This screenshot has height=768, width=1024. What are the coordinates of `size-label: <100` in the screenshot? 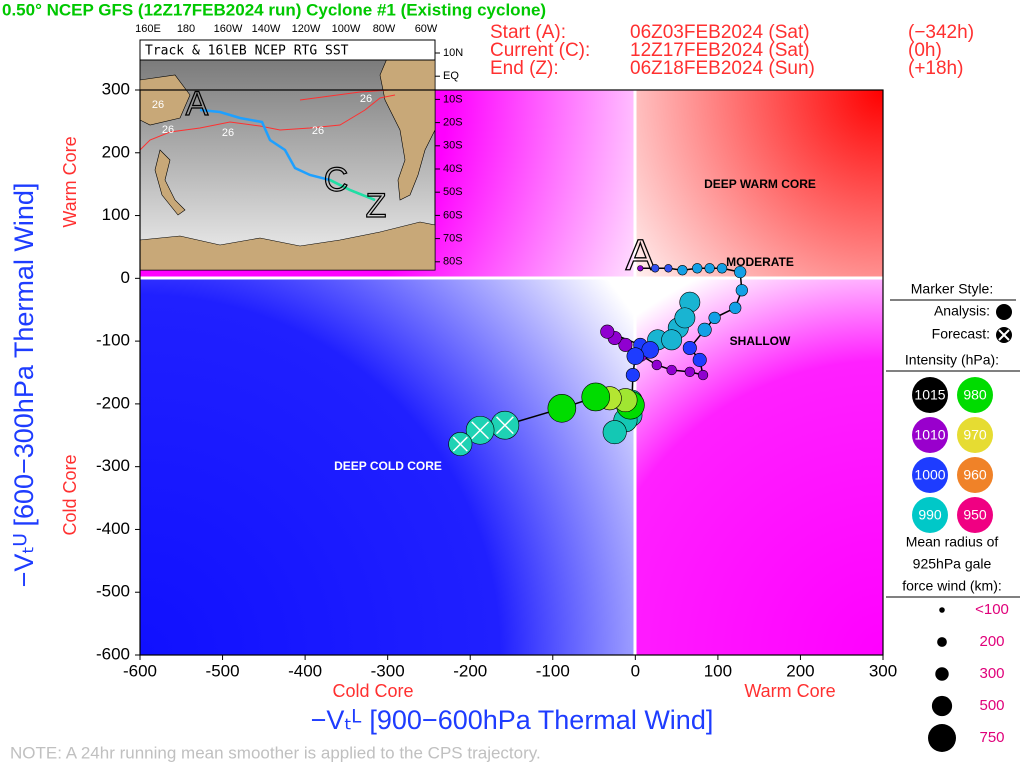 It's located at (992, 609).